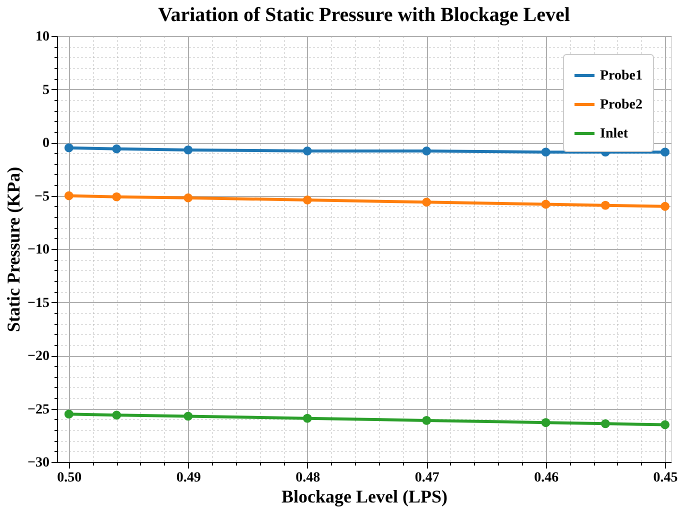  Describe the element at coordinates (621, 105) in the screenshot. I see `legend-label: Probe2` at that location.